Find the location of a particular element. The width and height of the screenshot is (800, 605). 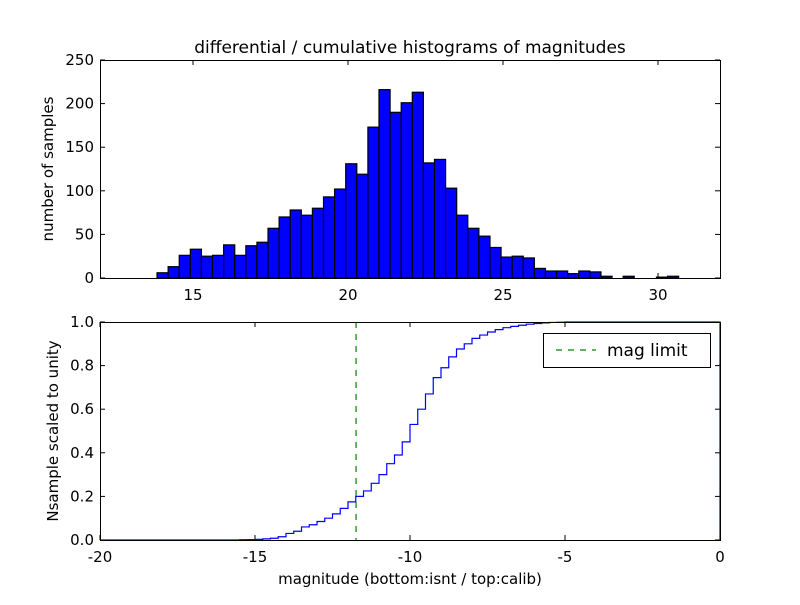

bottom-x-tick-label: -5 is located at coordinates (565, 557).